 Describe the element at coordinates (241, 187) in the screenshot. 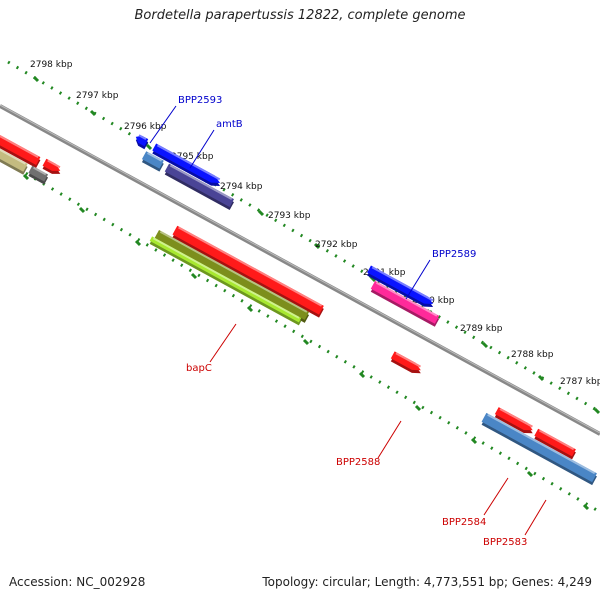

I see `tick-label: 2794 kbp` at that location.